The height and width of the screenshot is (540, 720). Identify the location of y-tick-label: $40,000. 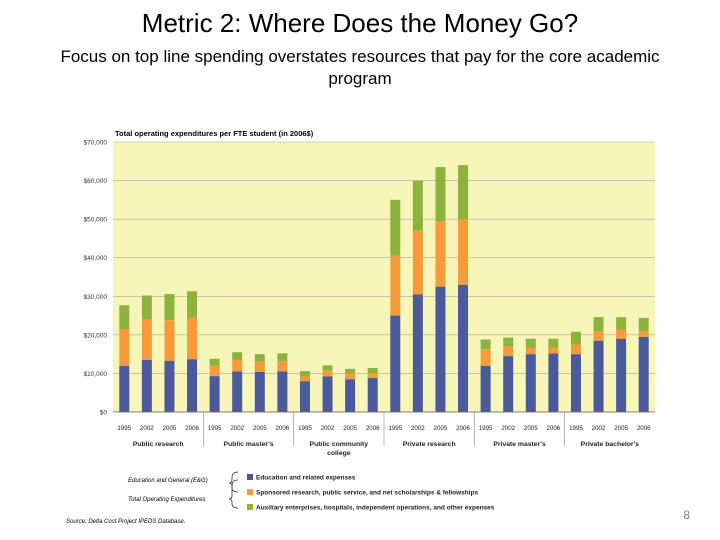
(96, 258).